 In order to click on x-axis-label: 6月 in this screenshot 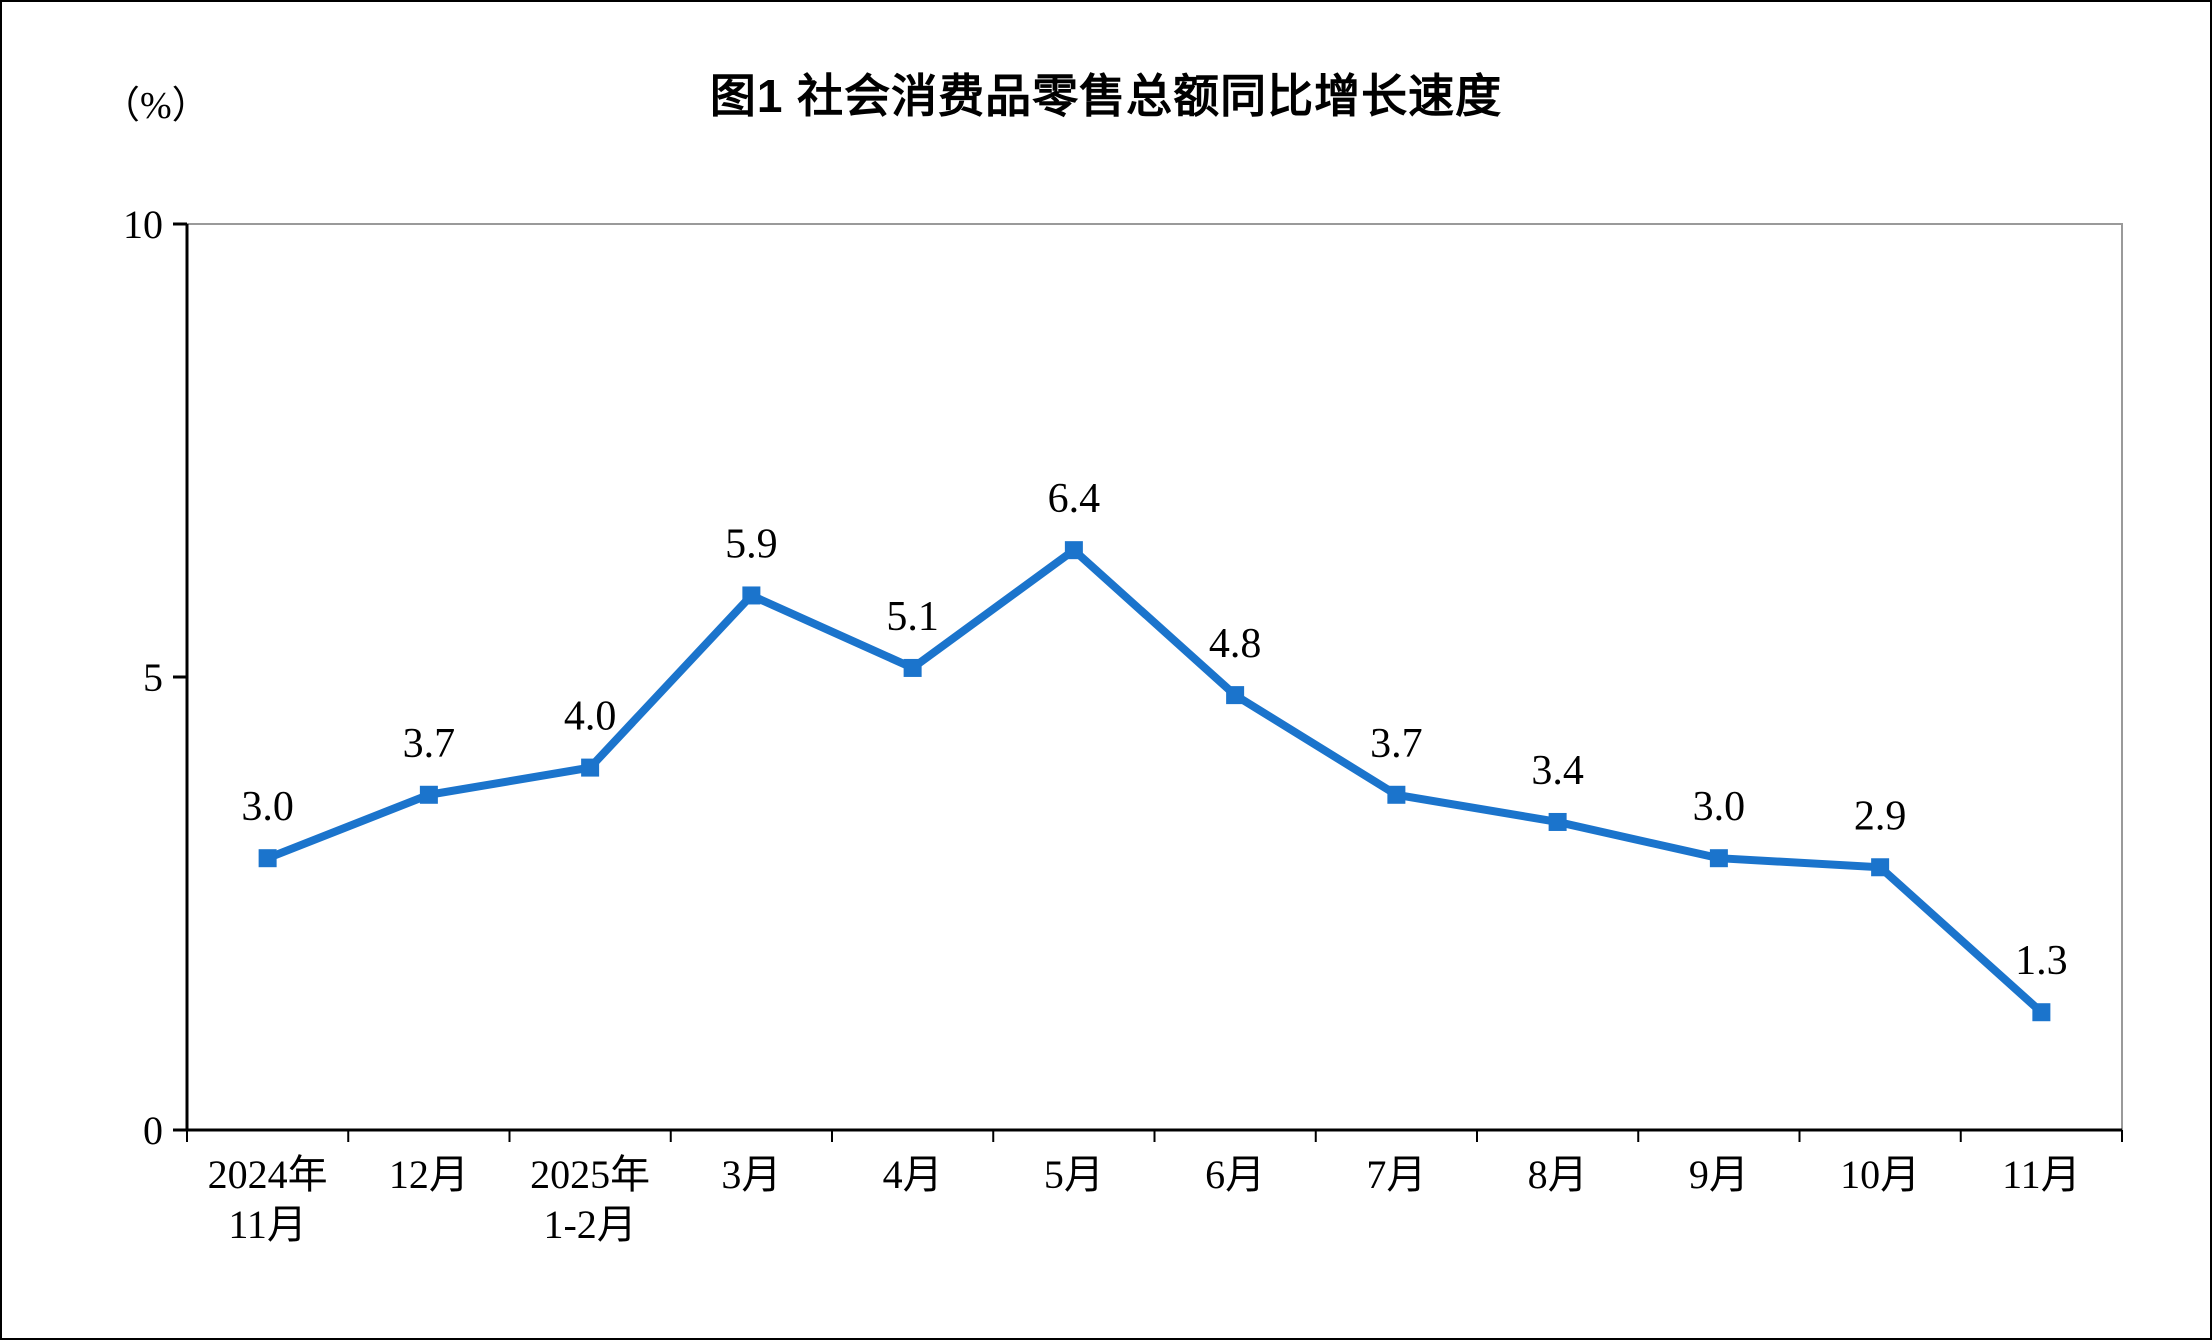, I will do `click(1235, 1174)`.